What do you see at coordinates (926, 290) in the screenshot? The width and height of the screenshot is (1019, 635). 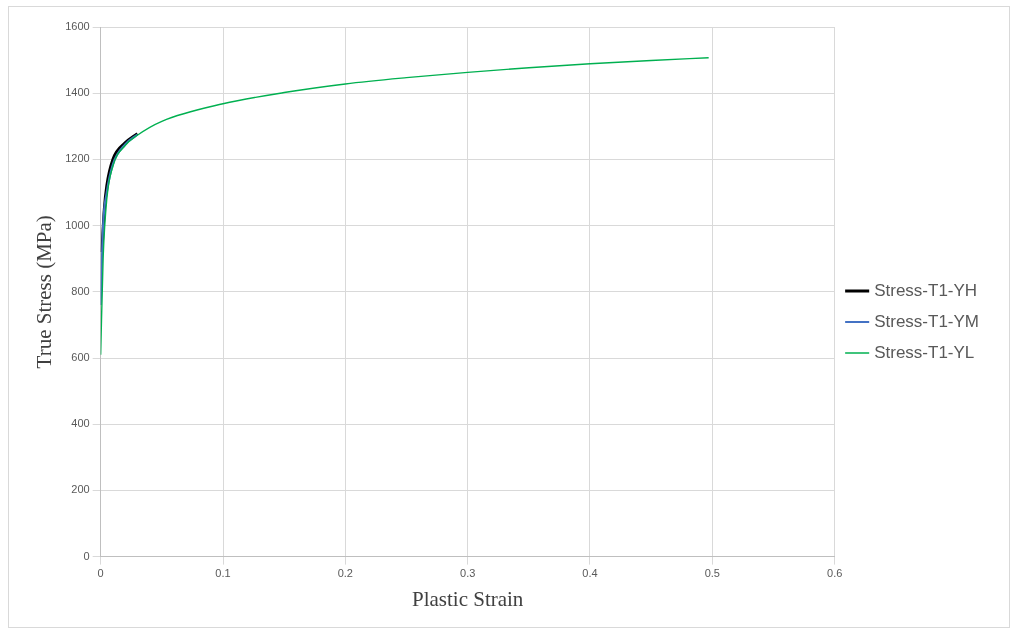 I see `legend-label: Stress-T1-YH` at bounding box center [926, 290].